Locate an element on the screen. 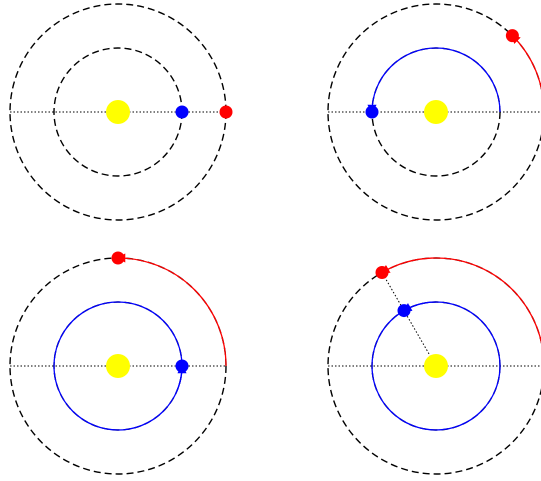  inner-path-arc is located at coordinates (434, 80).